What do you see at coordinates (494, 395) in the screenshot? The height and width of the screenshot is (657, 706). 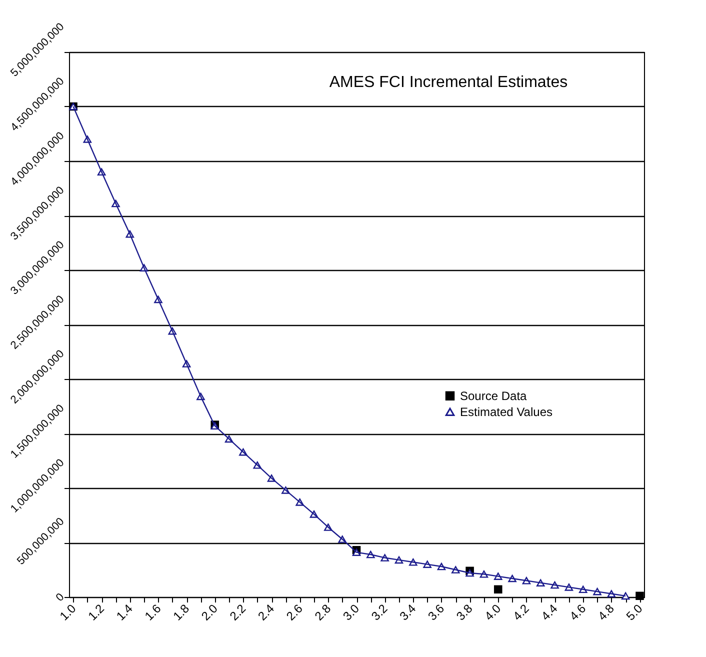 I see `legend-label: Source Data` at bounding box center [494, 395].